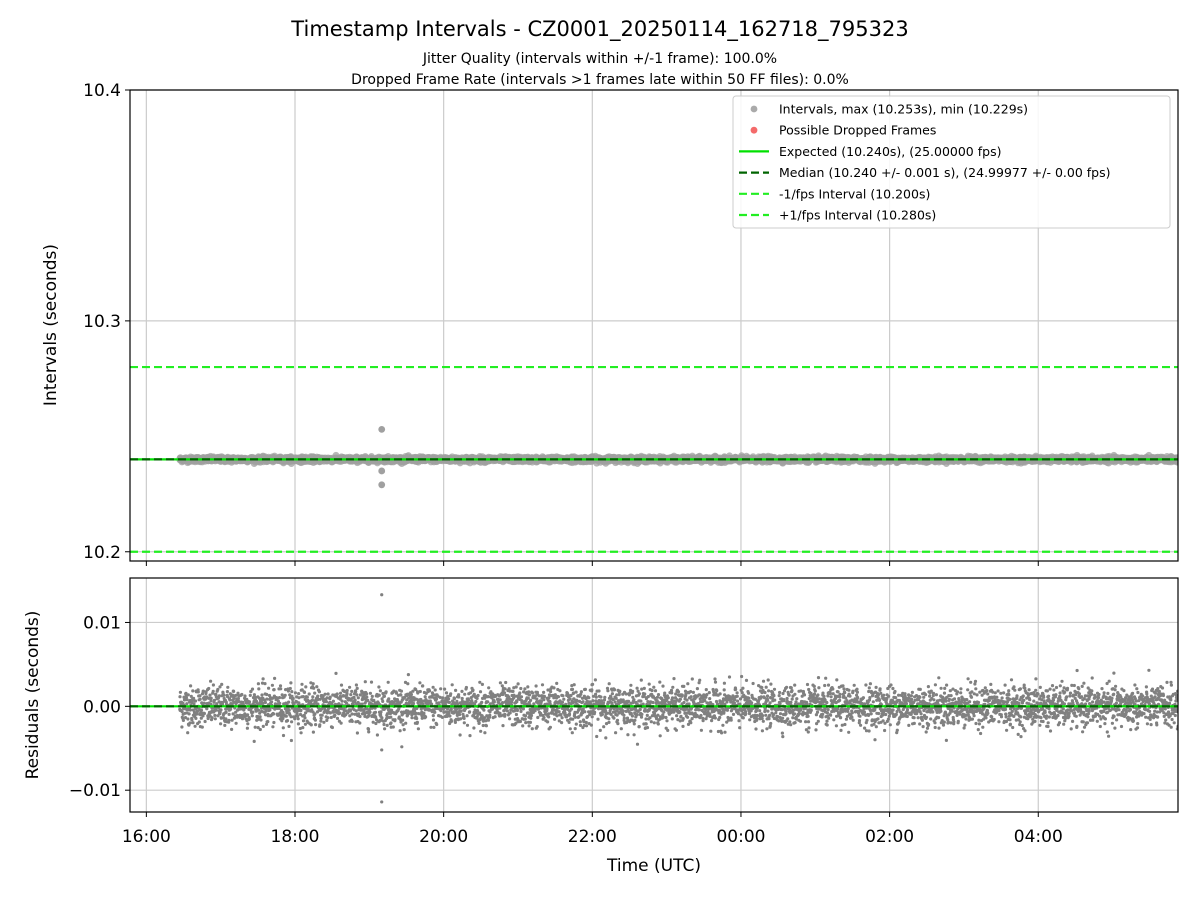  Describe the element at coordinates (857, 130) in the screenshot. I see `legend-label: Possible Dropped Frames` at that location.